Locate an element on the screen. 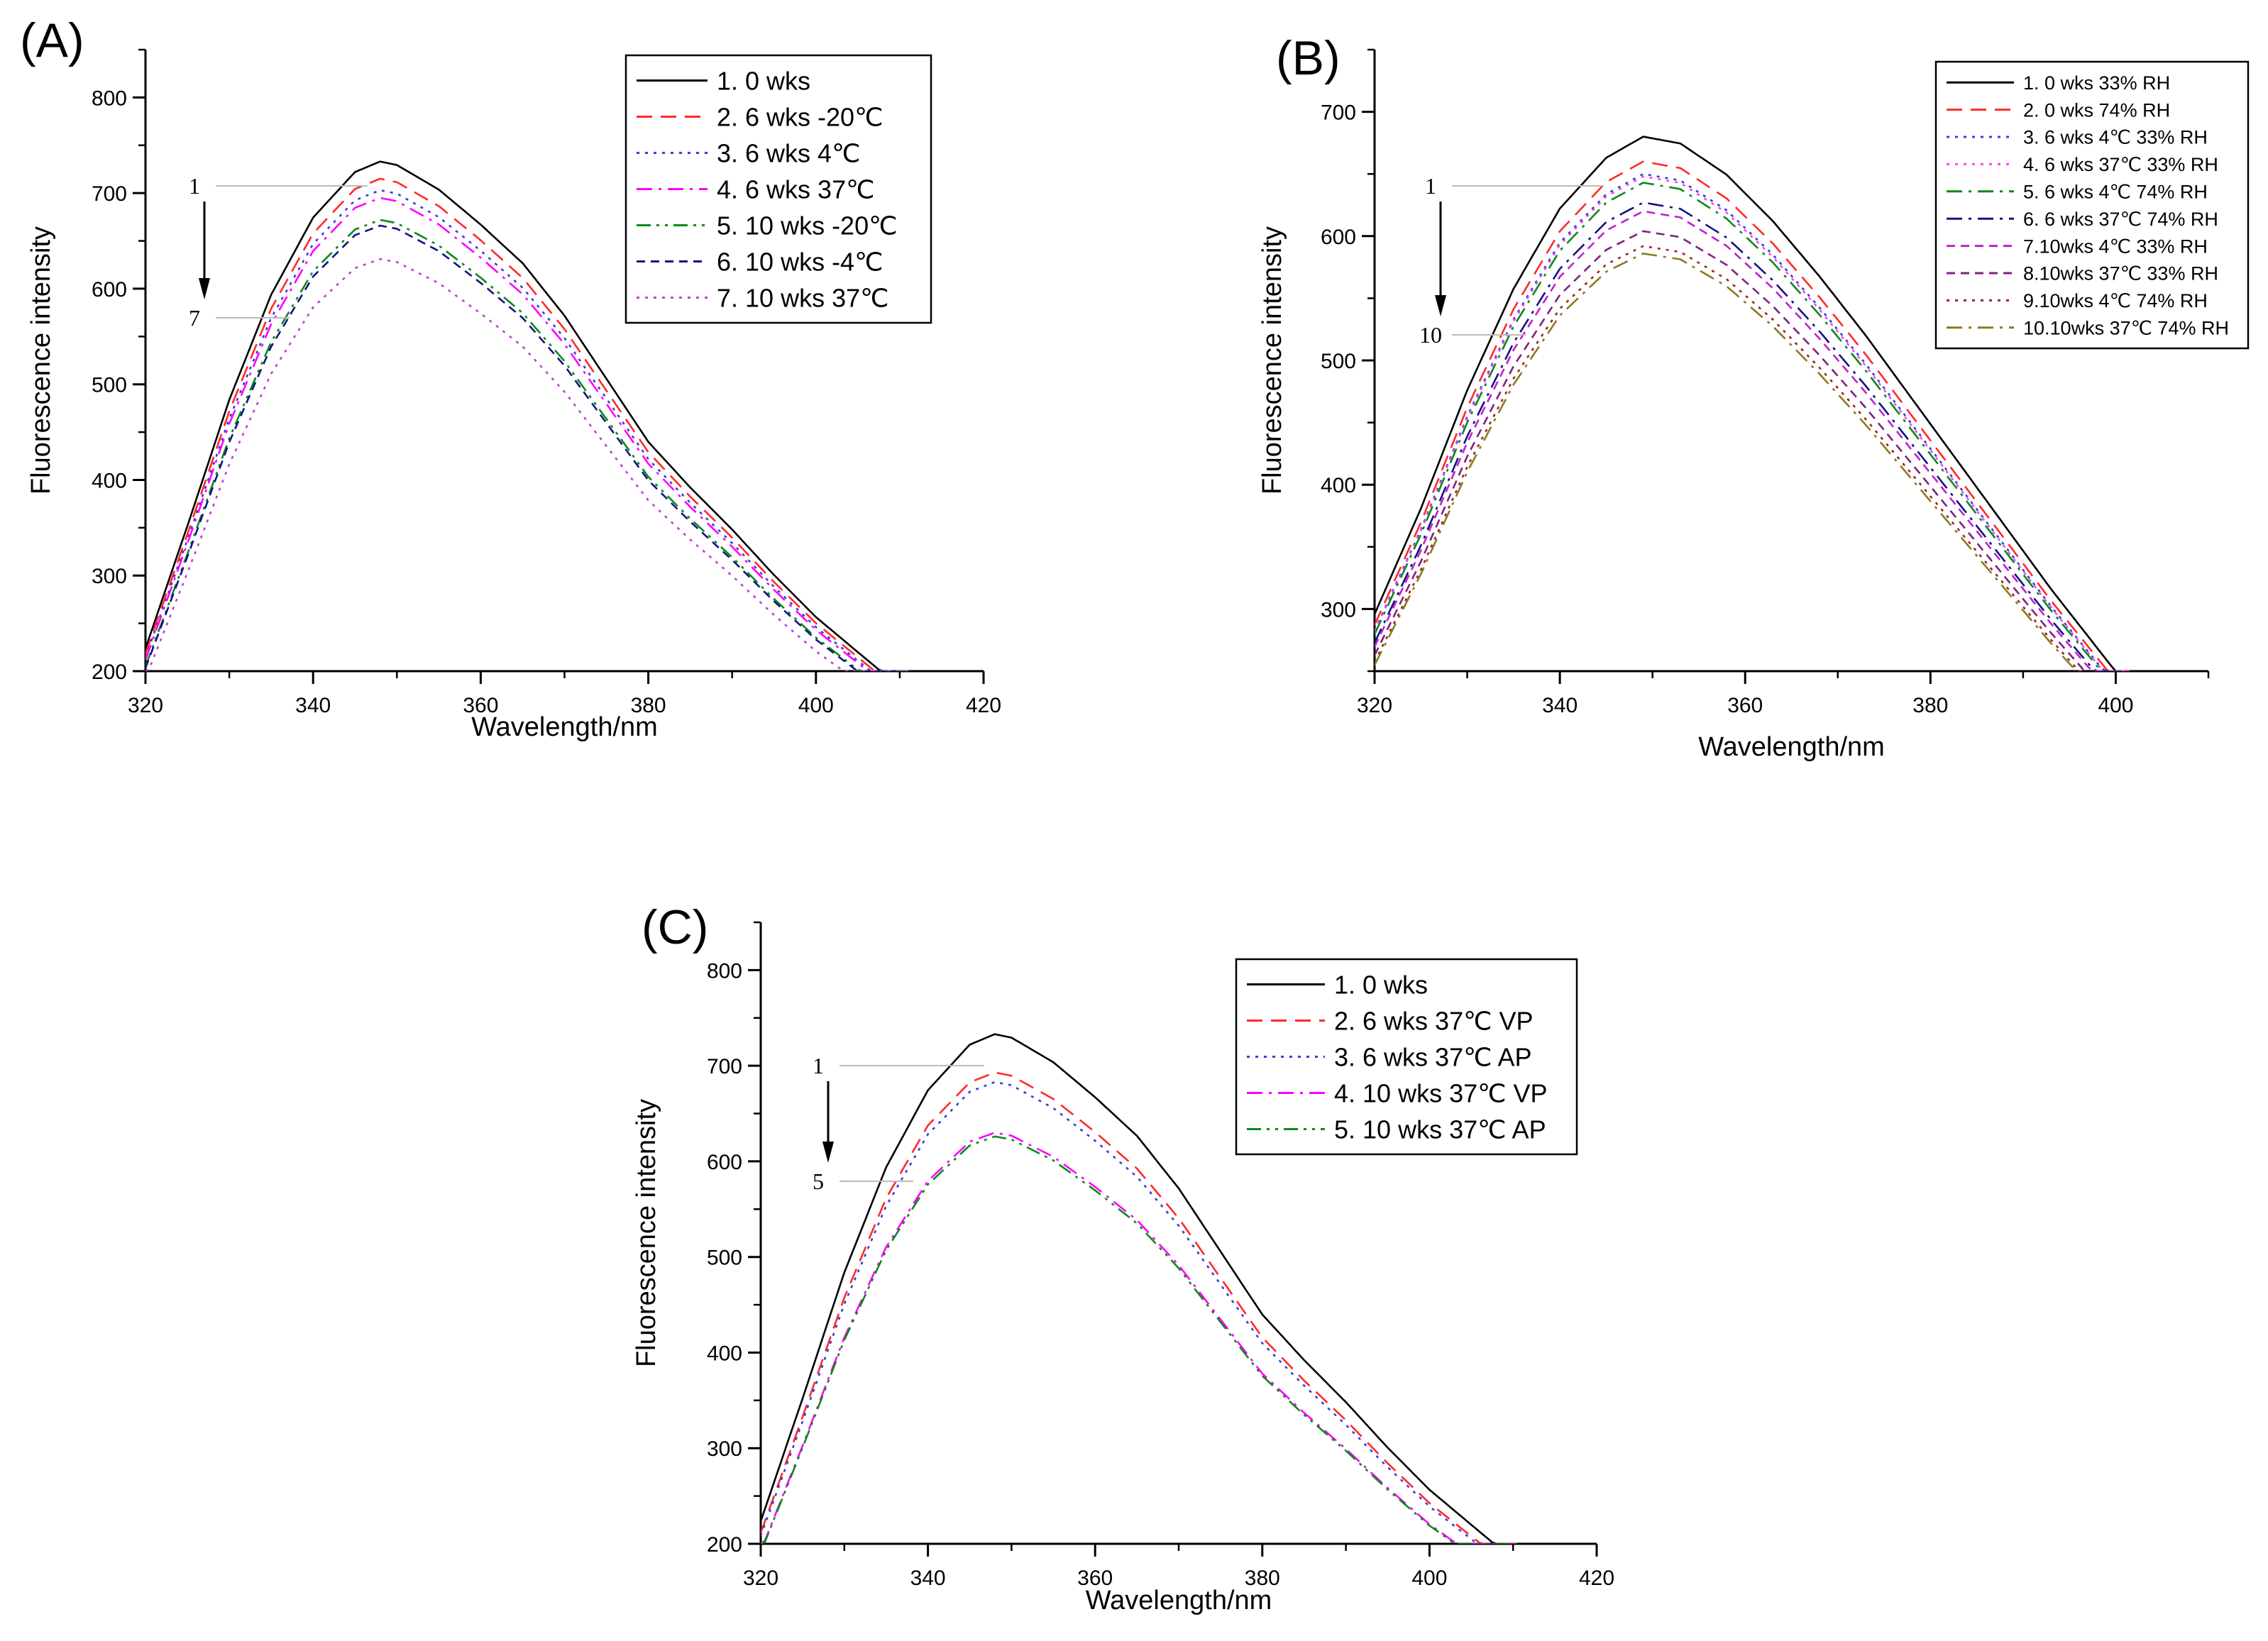  legend-entry-label: 2. 6 wks -20℃ is located at coordinates (800, 117).